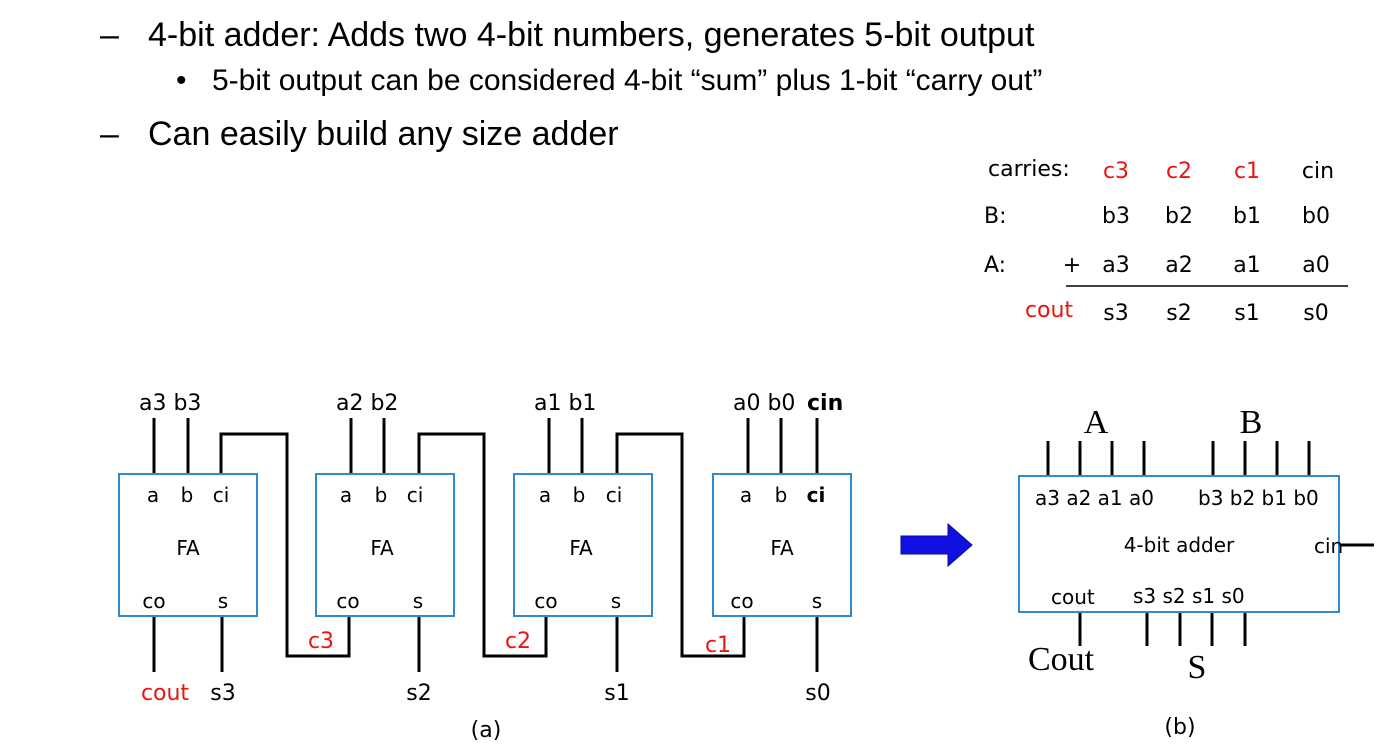  What do you see at coordinates (188, 548) in the screenshot?
I see `fa3-name: FA` at bounding box center [188, 548].